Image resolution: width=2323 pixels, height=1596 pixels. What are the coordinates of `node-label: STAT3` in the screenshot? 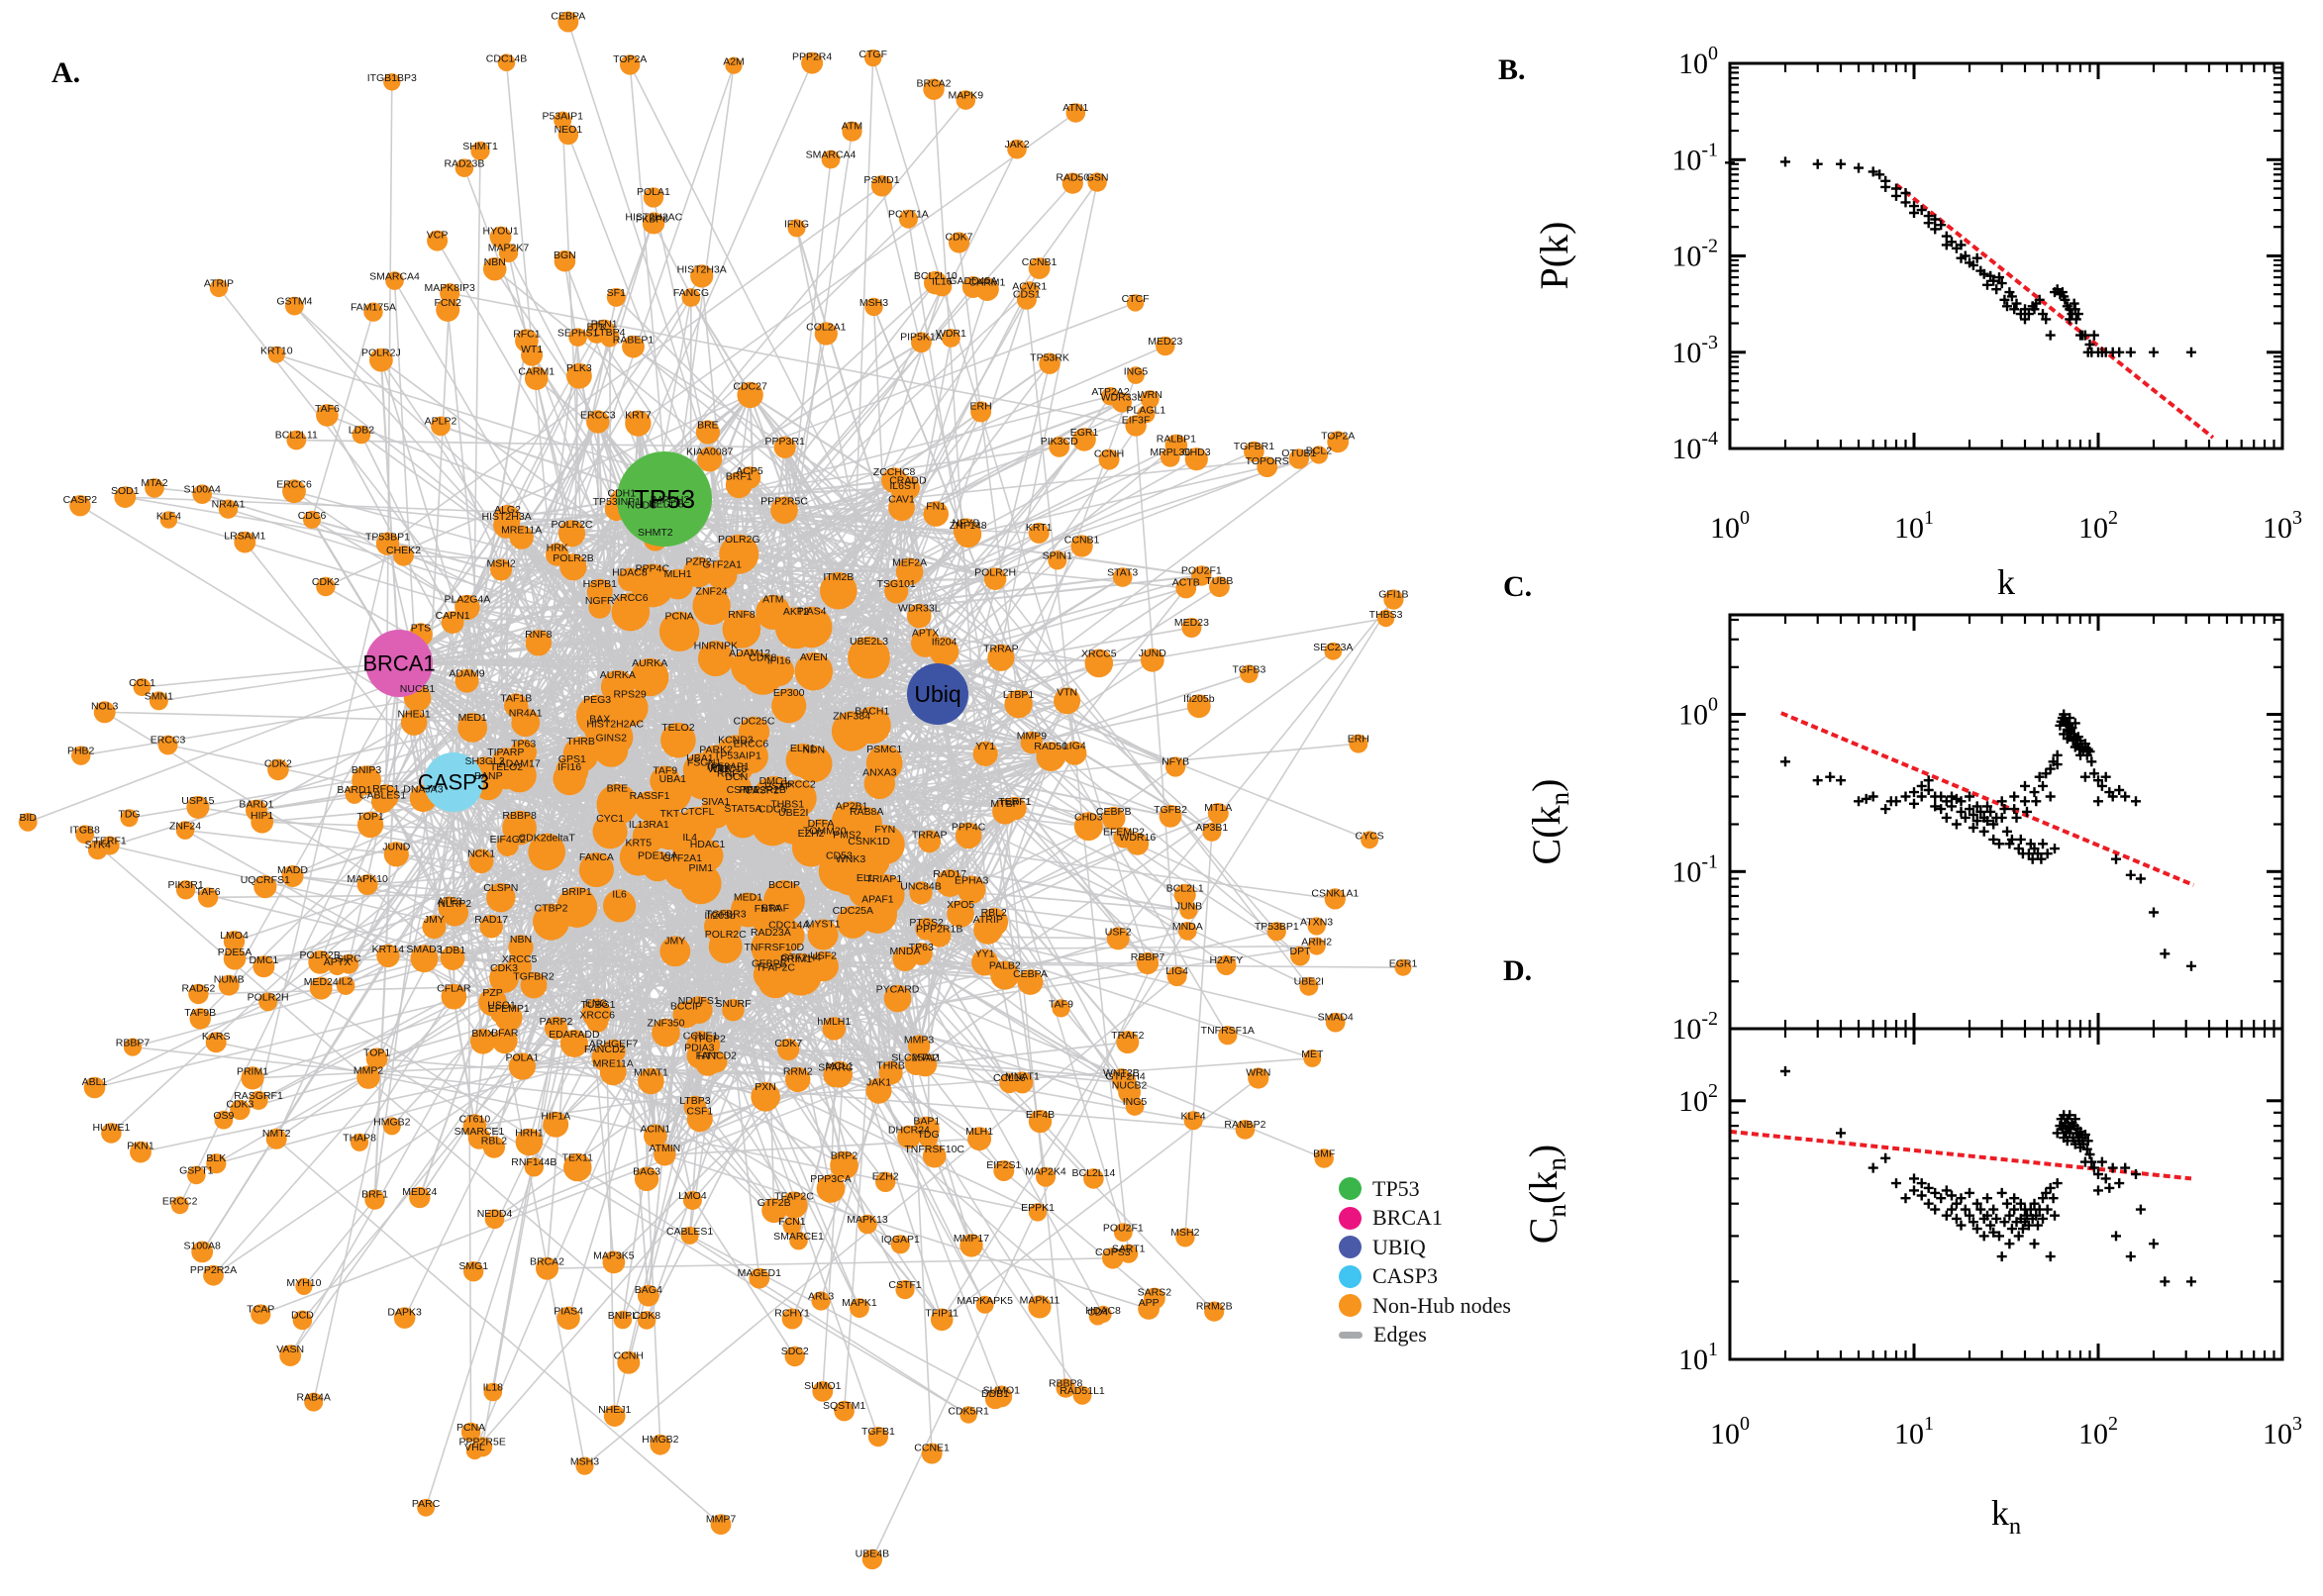 It's located at (1122, 572).